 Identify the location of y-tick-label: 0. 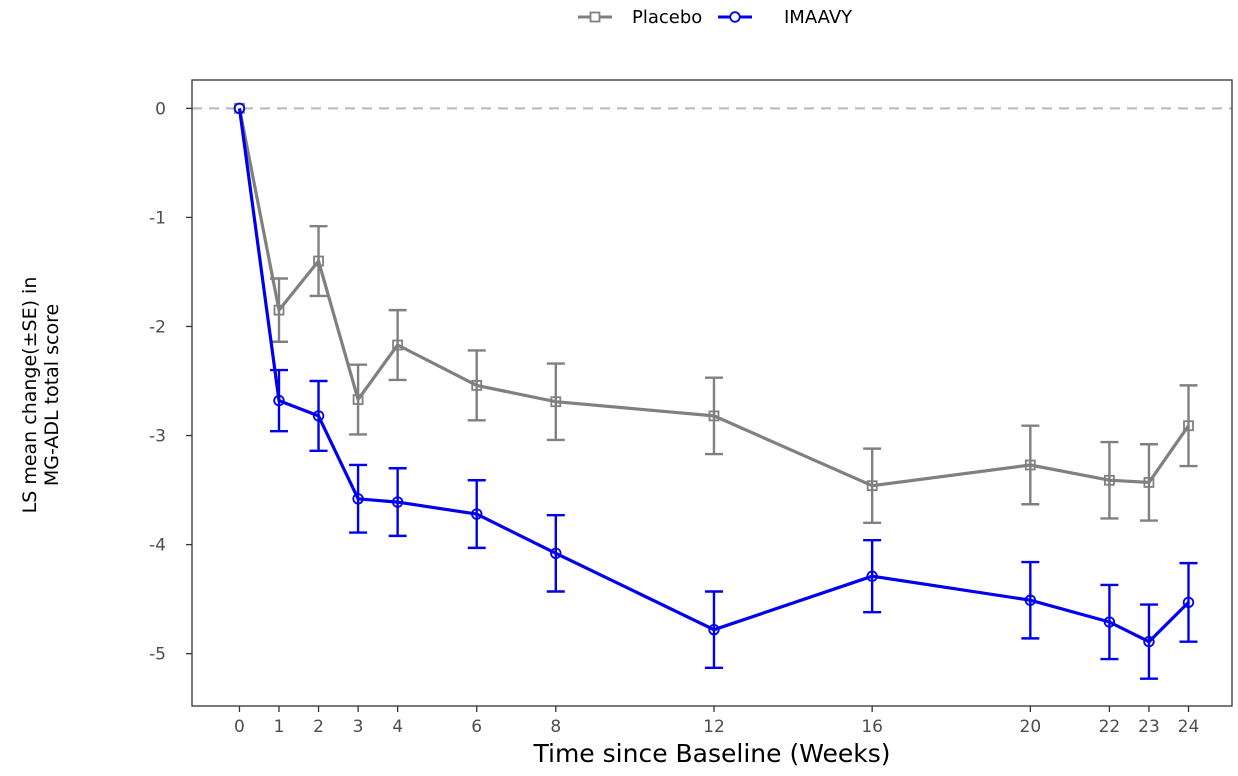
(160, 109).